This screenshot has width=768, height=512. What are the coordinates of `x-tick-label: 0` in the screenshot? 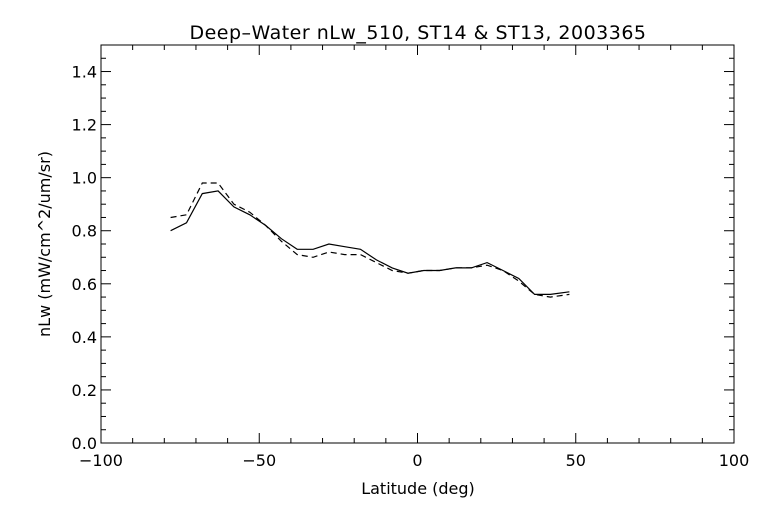 It's located at (417, 460).